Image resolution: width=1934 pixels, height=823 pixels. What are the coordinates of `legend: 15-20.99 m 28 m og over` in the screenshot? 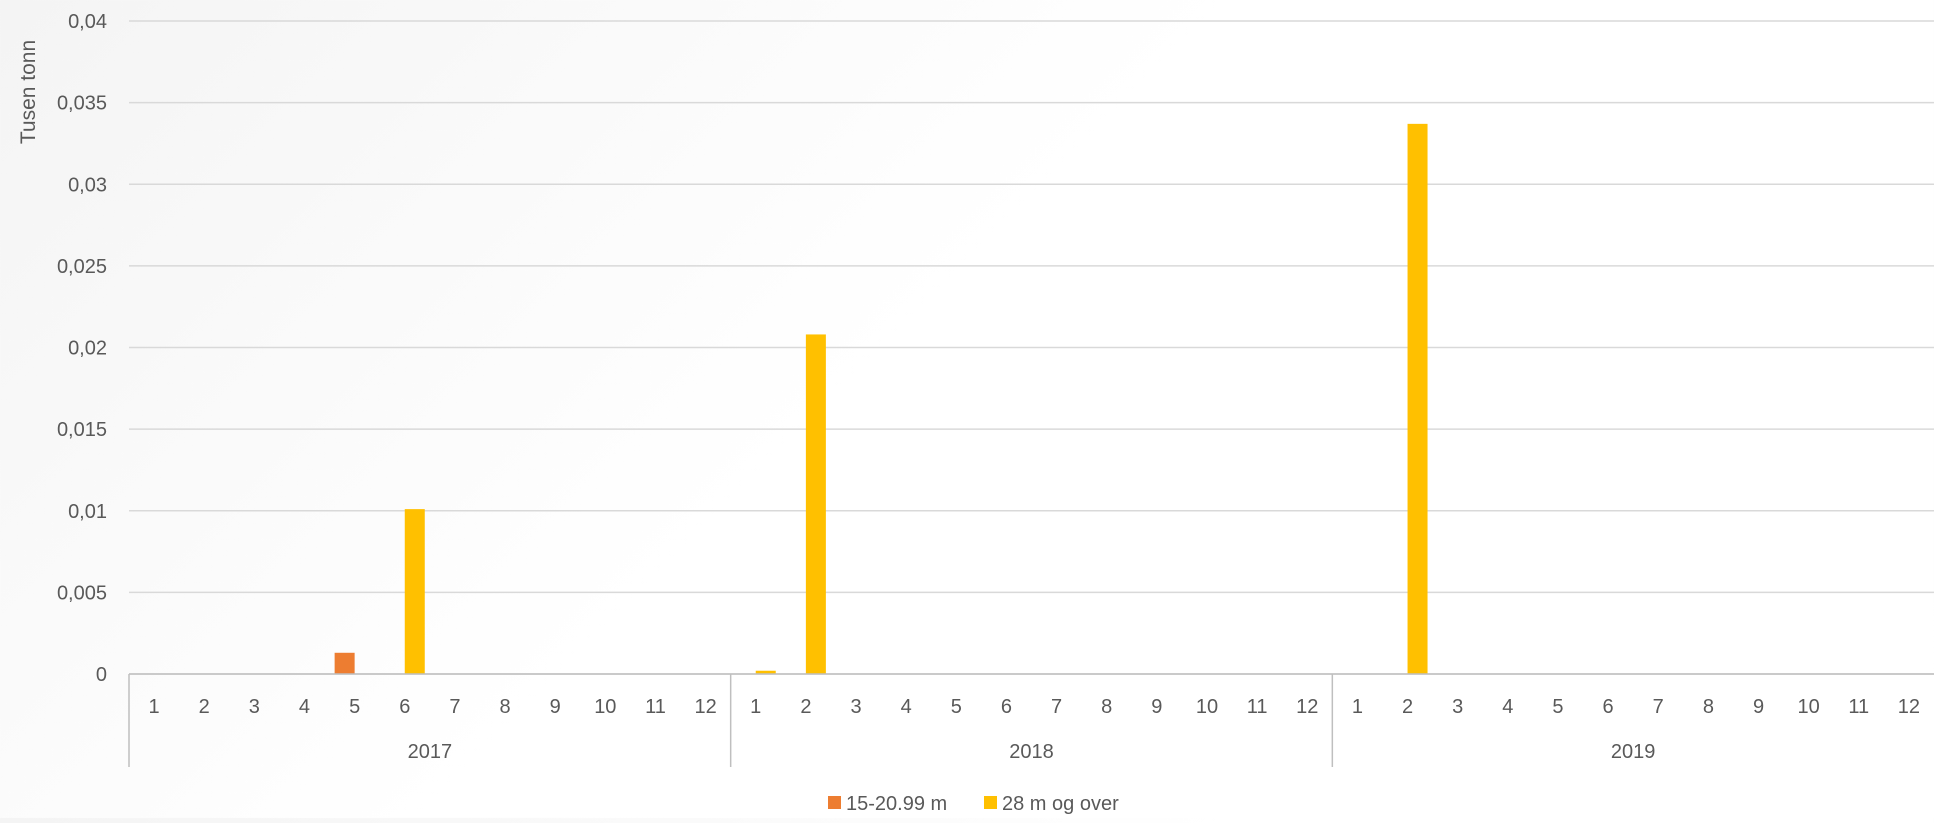 It's located at (973, 804).